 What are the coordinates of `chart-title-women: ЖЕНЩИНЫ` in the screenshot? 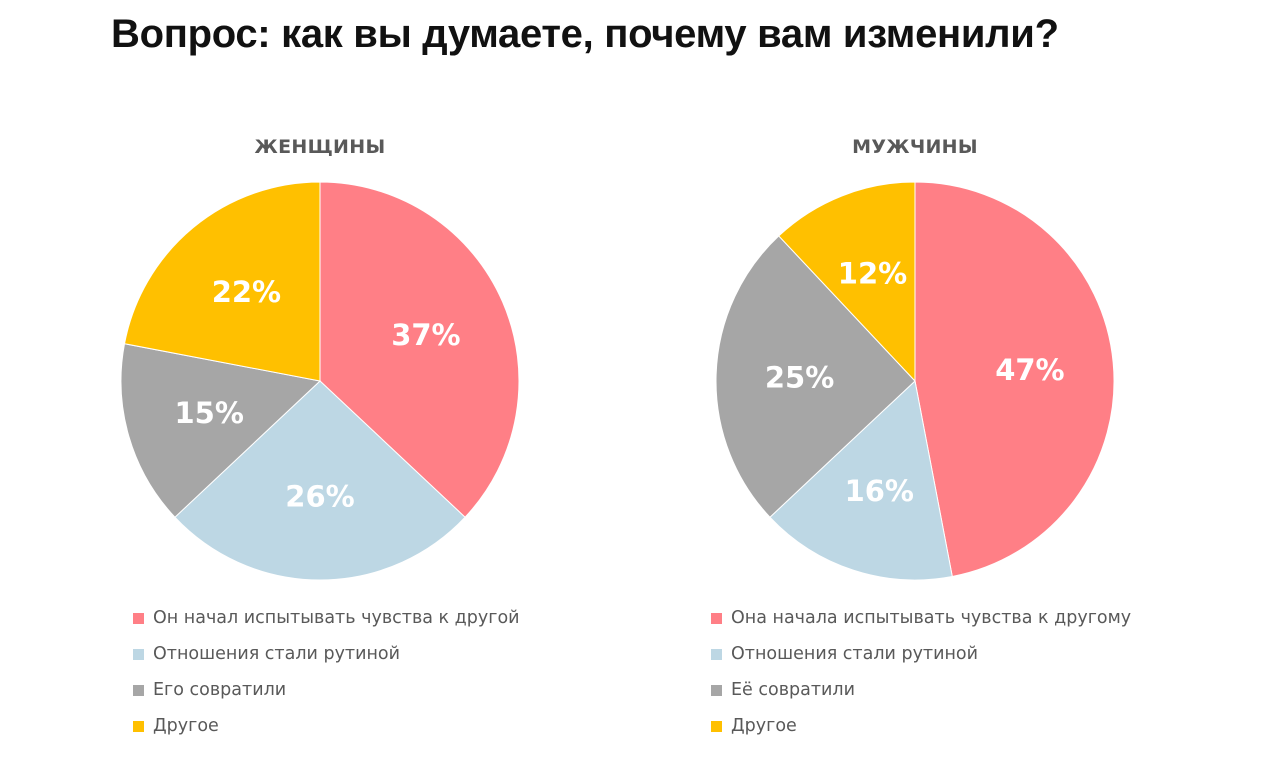 It's located at (320, 147).